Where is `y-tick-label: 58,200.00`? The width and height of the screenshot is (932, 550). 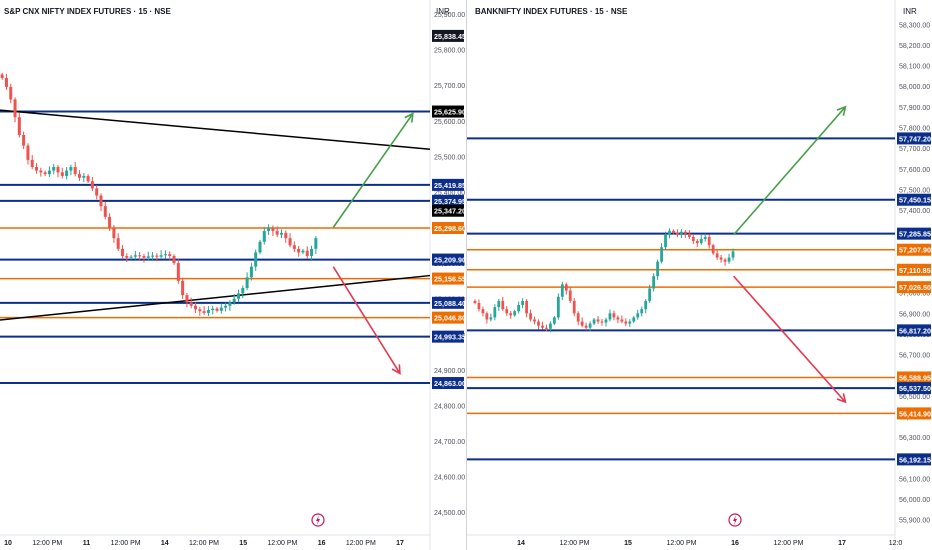 y-tick-label: 58,200.00 is located at coordinates (914, 46).